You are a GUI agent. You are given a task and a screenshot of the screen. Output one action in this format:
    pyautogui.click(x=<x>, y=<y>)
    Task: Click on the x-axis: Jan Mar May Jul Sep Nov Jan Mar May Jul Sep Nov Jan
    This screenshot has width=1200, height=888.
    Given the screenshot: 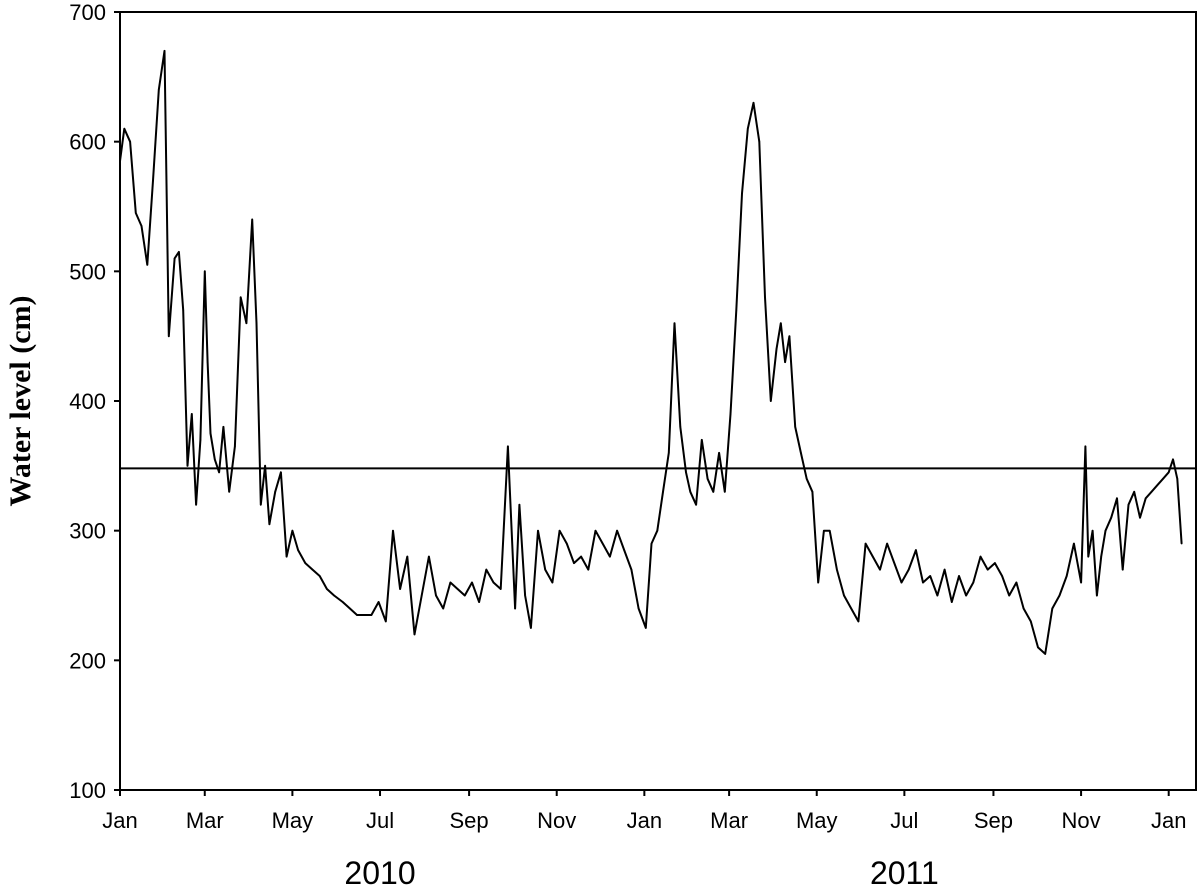 What is the action you would take?
    pyautogui.click(x=644, y=811)
    